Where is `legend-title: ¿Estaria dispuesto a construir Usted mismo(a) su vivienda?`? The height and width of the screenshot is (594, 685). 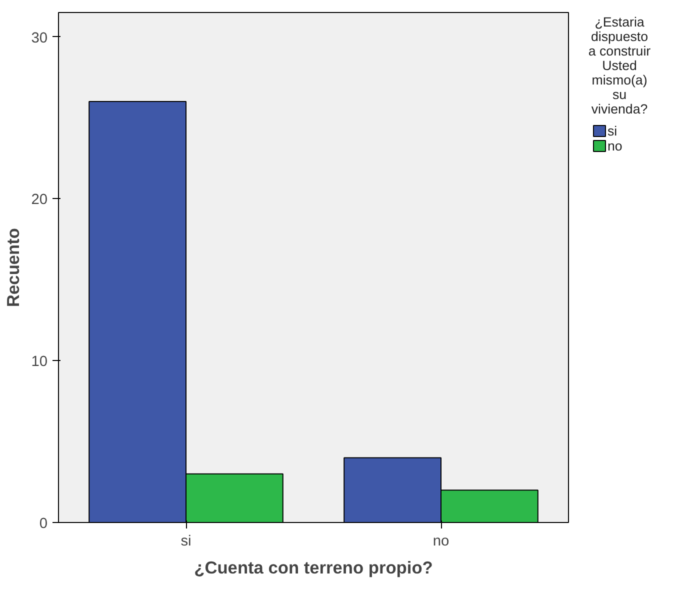 legend-title: ¿Estaria dispuesto a construir Usted mismo(a) su vivienda? is located at coordinates (620, 65).